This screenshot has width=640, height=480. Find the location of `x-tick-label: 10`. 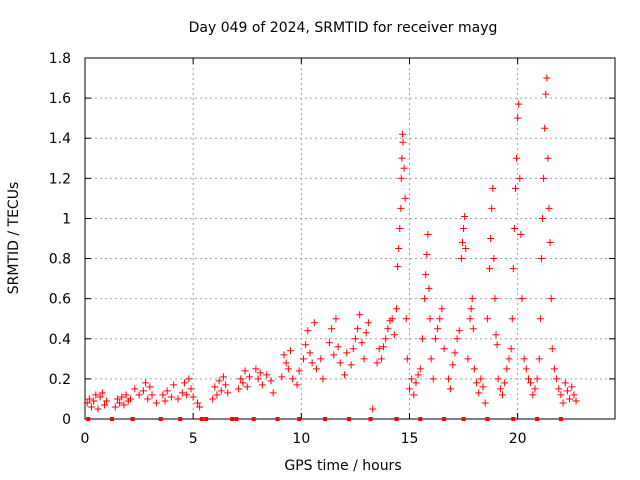

x-tick-label: 10 is located at coordinates (301, 439).